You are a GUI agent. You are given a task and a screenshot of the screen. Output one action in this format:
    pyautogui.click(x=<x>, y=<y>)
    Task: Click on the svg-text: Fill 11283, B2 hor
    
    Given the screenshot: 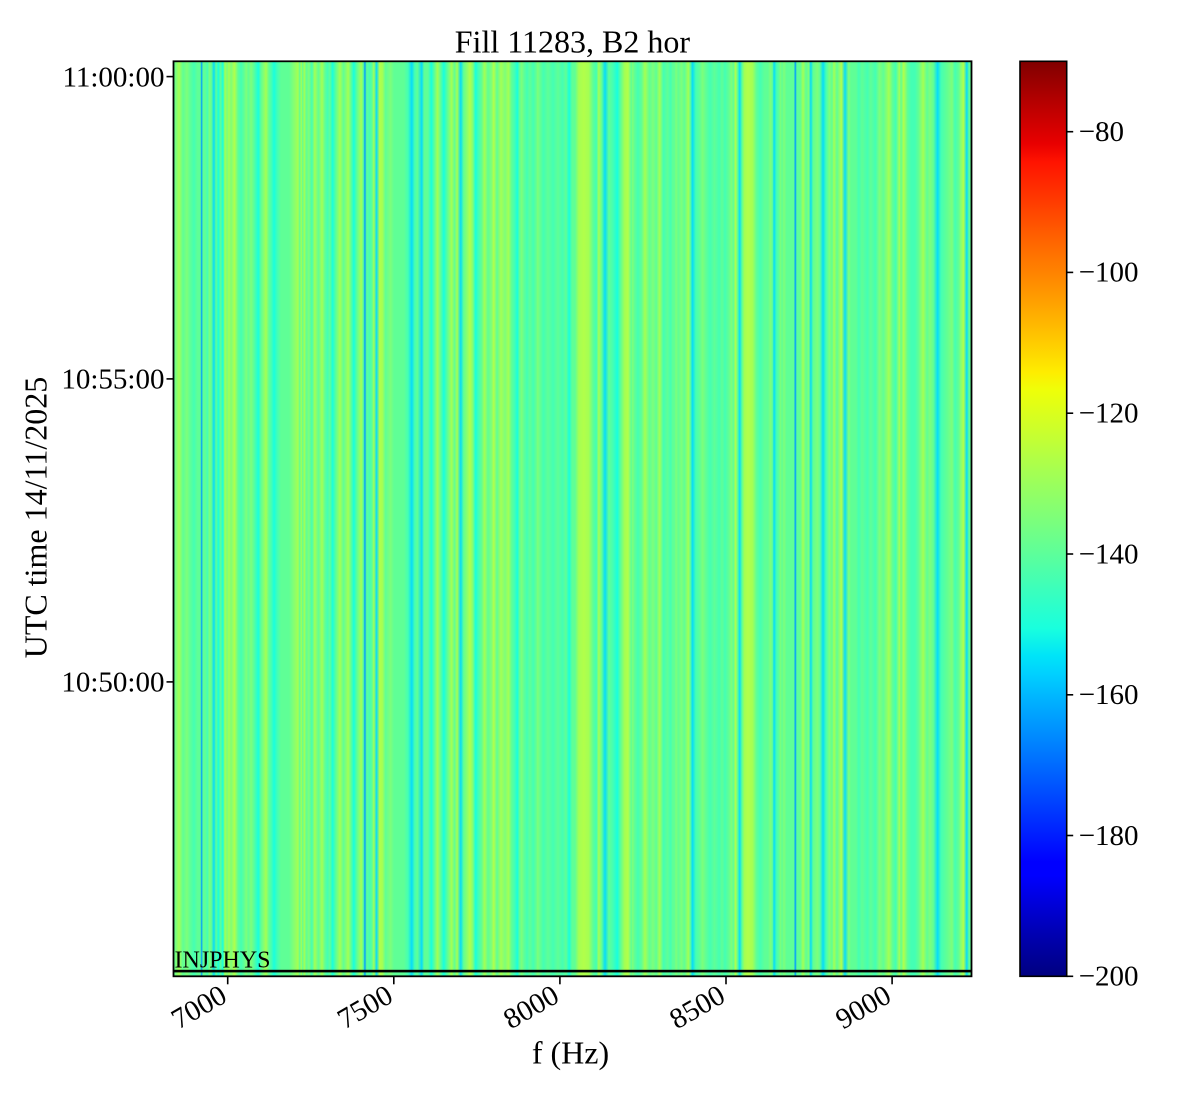 What is the action you would take?
    pyautogui.click(x=573, y=41)
    